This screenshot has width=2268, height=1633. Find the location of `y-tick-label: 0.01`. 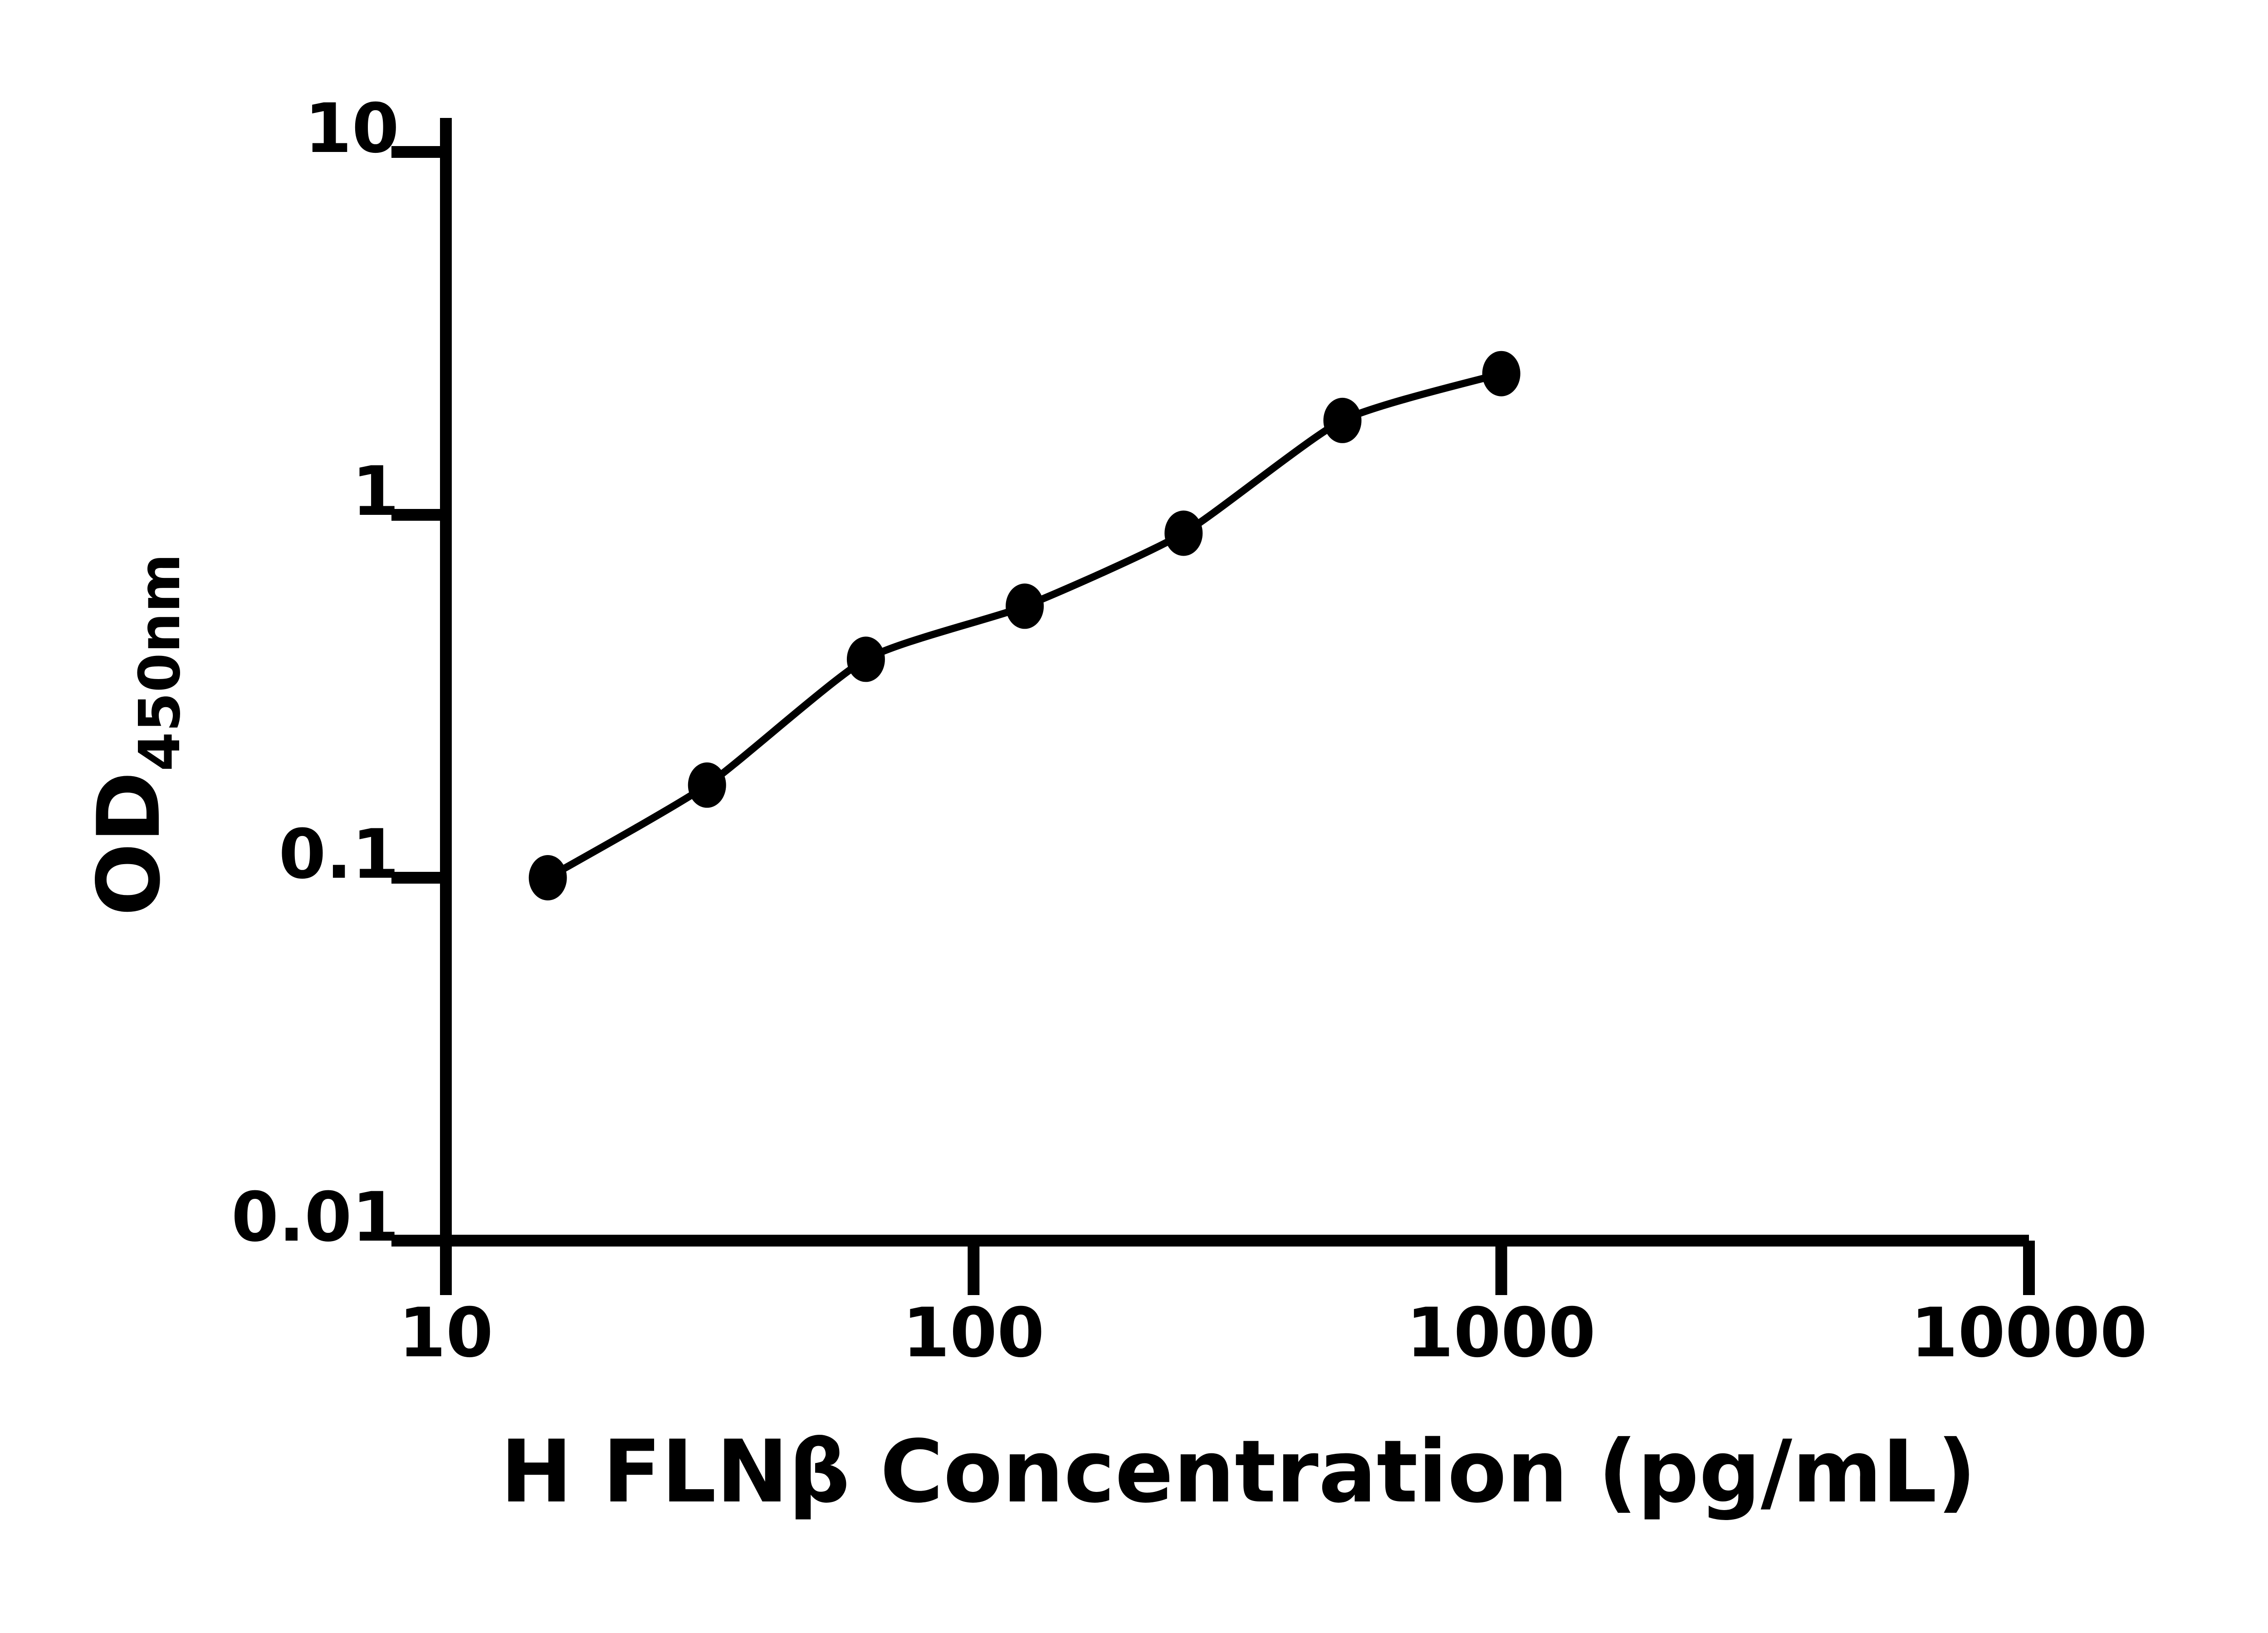

y-tick-label: 0.01 is located at coordinates (315, 1217).